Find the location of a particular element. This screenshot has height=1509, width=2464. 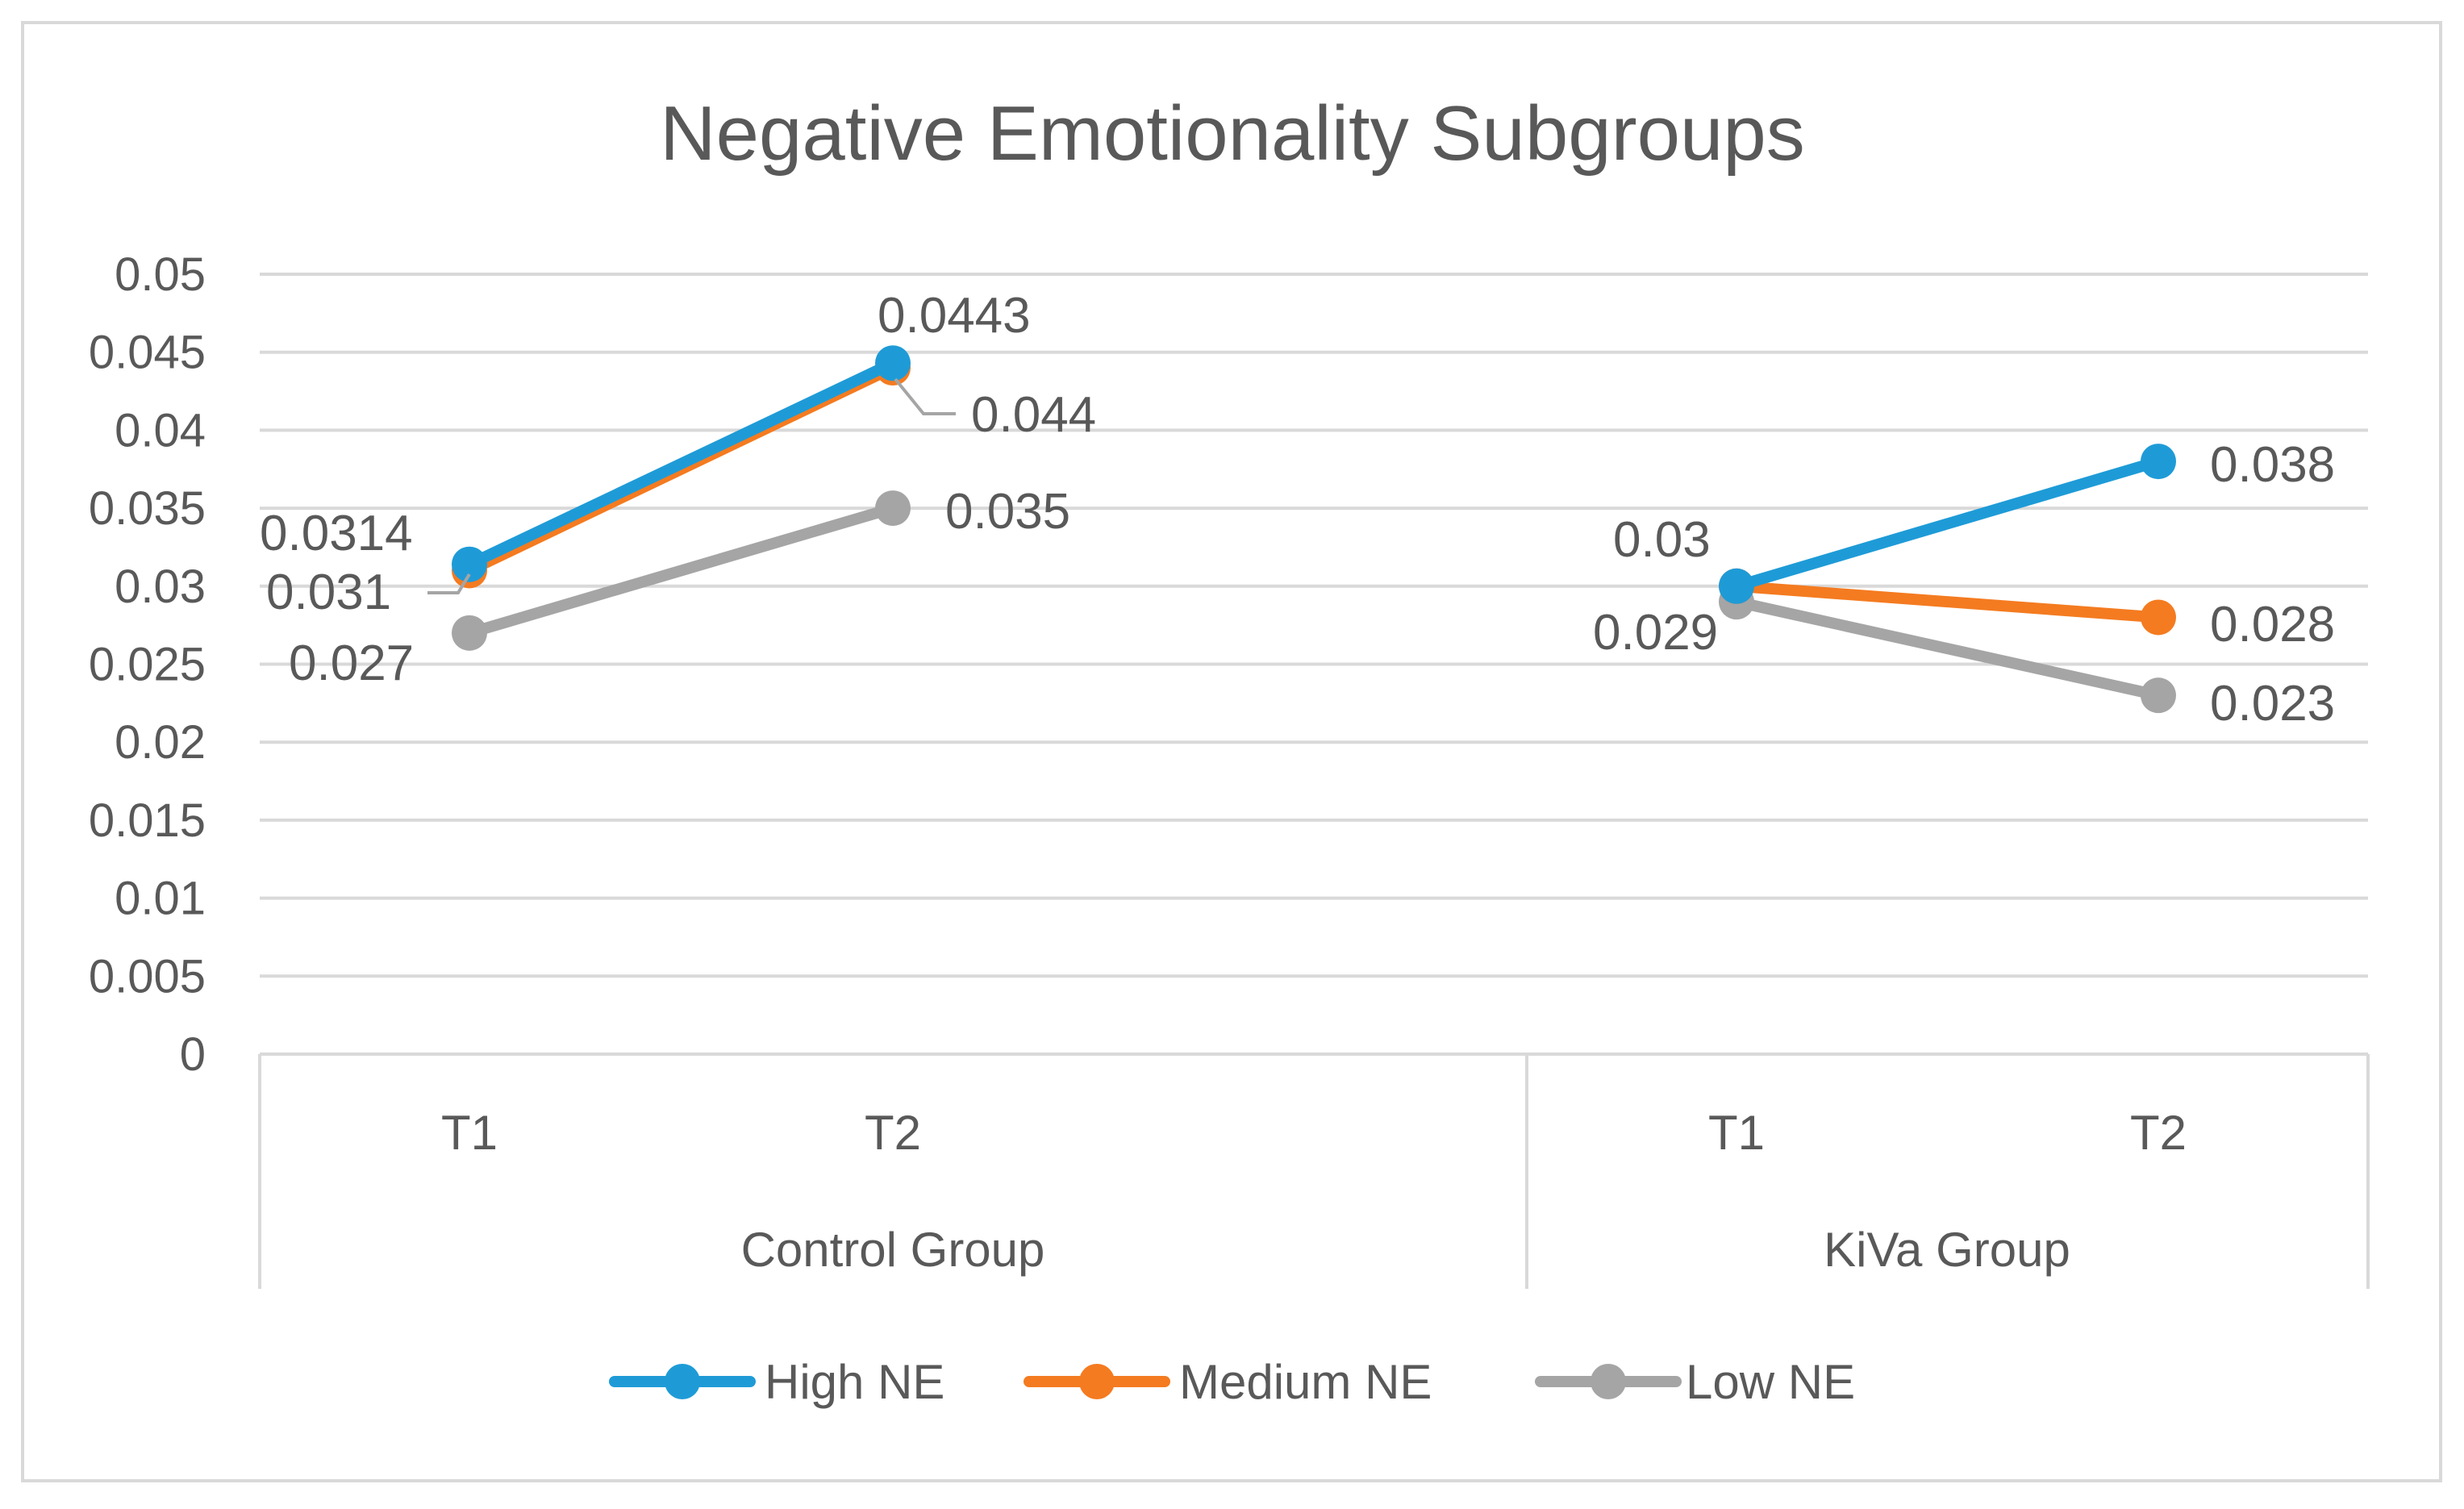

y-tick-label: 0.005 is located at coordinates (147, 976).